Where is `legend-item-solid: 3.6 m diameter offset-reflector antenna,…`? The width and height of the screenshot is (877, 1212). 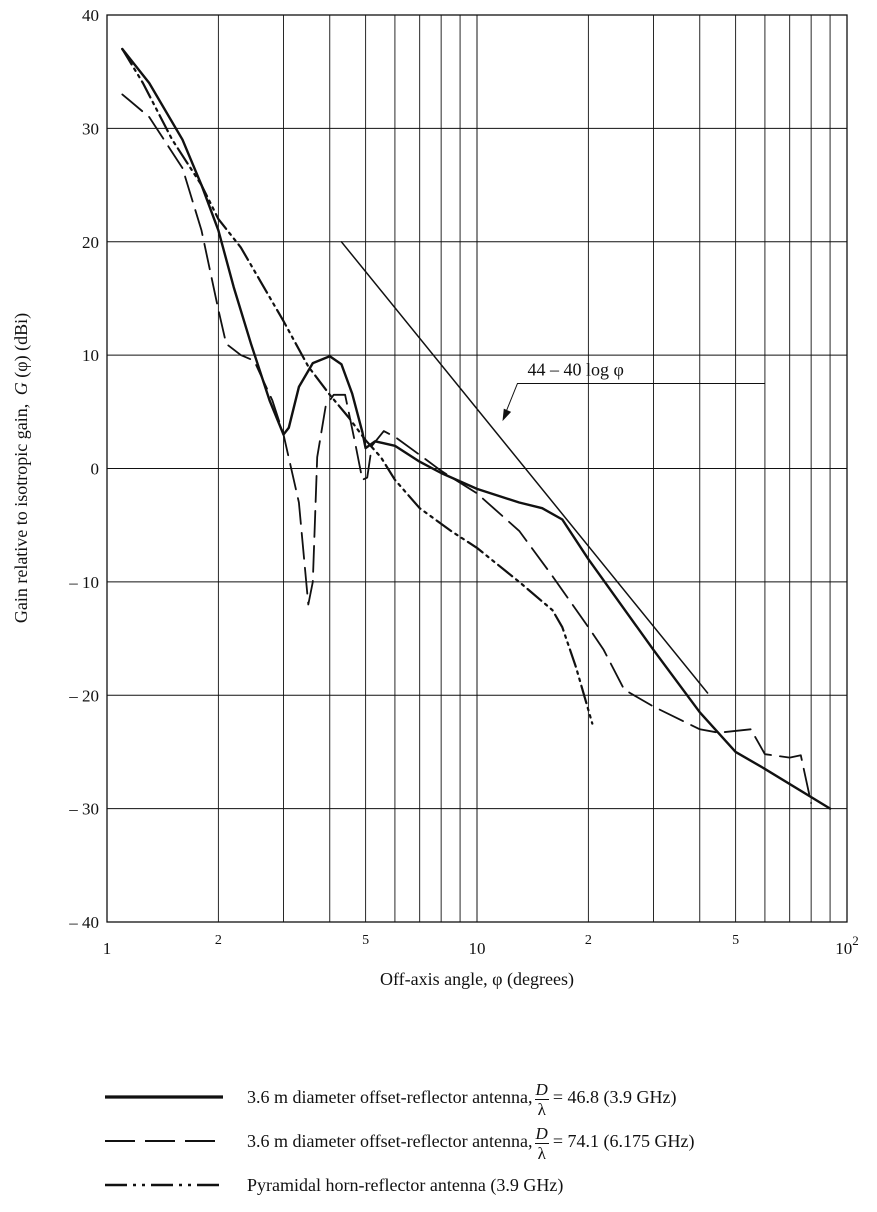 legend-item-solid: 3.6 m diameter offset-reflector antenna,… is located at coordinates (485, 1097).